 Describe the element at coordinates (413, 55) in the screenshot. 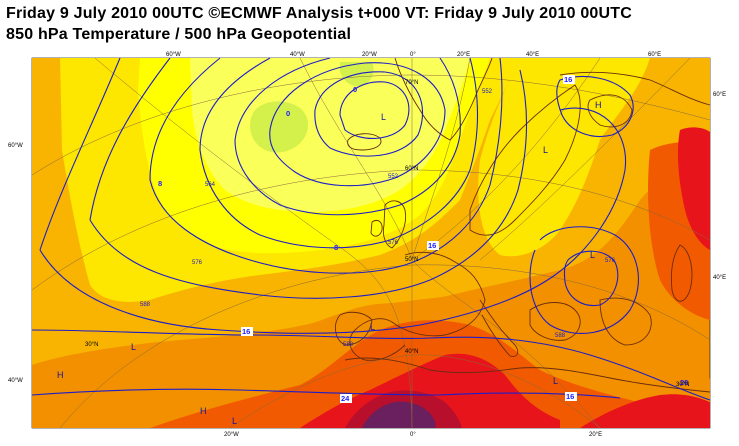

I see `top-label-0: 0°` at that location.